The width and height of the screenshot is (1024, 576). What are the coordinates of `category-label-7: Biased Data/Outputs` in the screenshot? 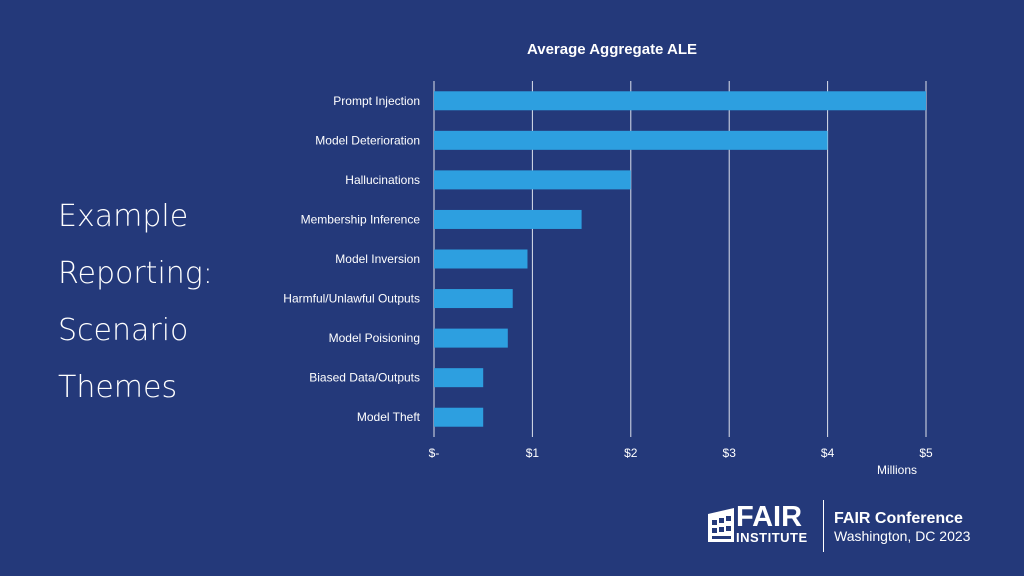 It's located at (364, 378).